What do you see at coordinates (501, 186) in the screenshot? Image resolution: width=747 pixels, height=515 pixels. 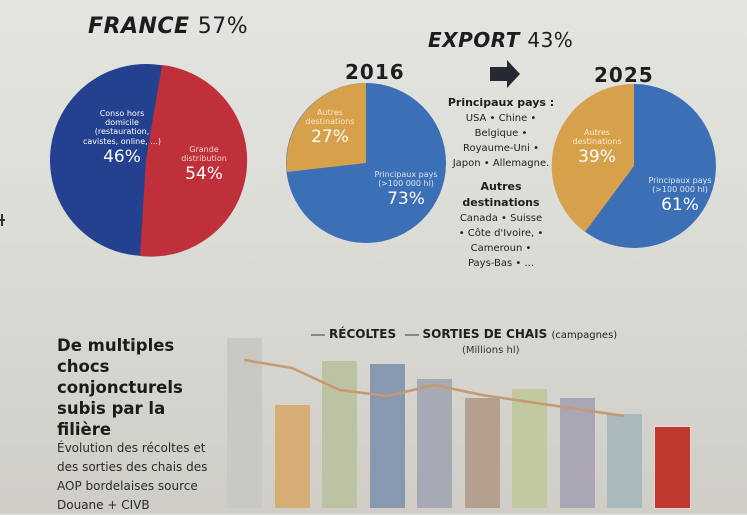 I see `other-destinations-title: Autres` at bounding box center [501, 186].